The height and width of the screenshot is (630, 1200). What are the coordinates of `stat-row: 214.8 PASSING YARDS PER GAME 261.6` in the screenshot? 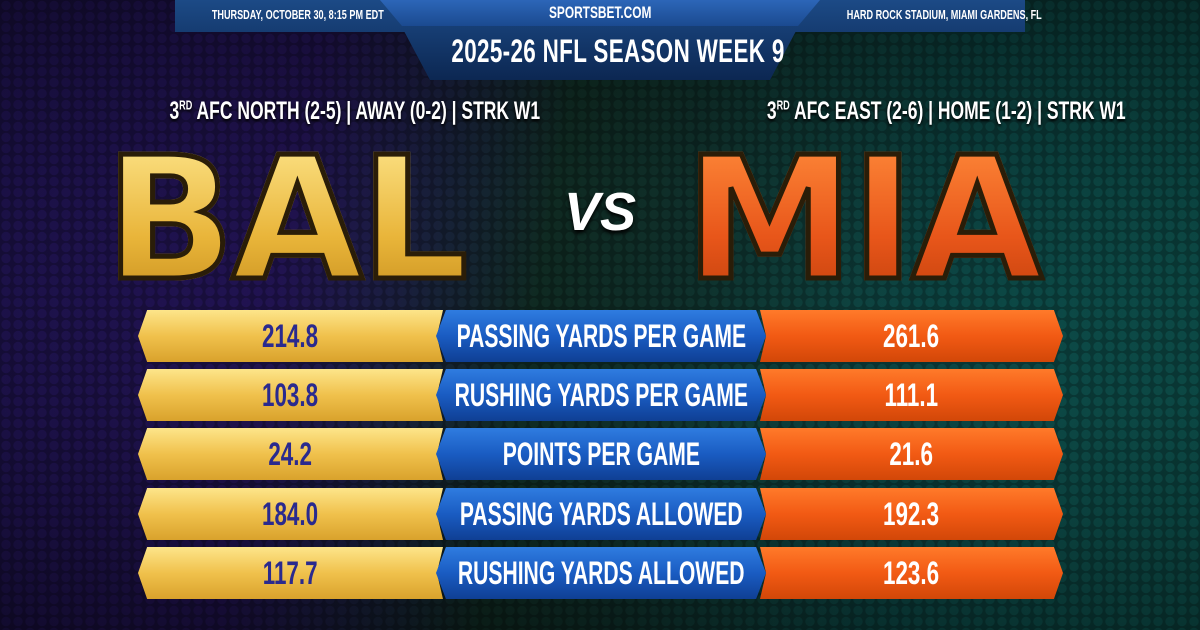 It's located at (600, 336).